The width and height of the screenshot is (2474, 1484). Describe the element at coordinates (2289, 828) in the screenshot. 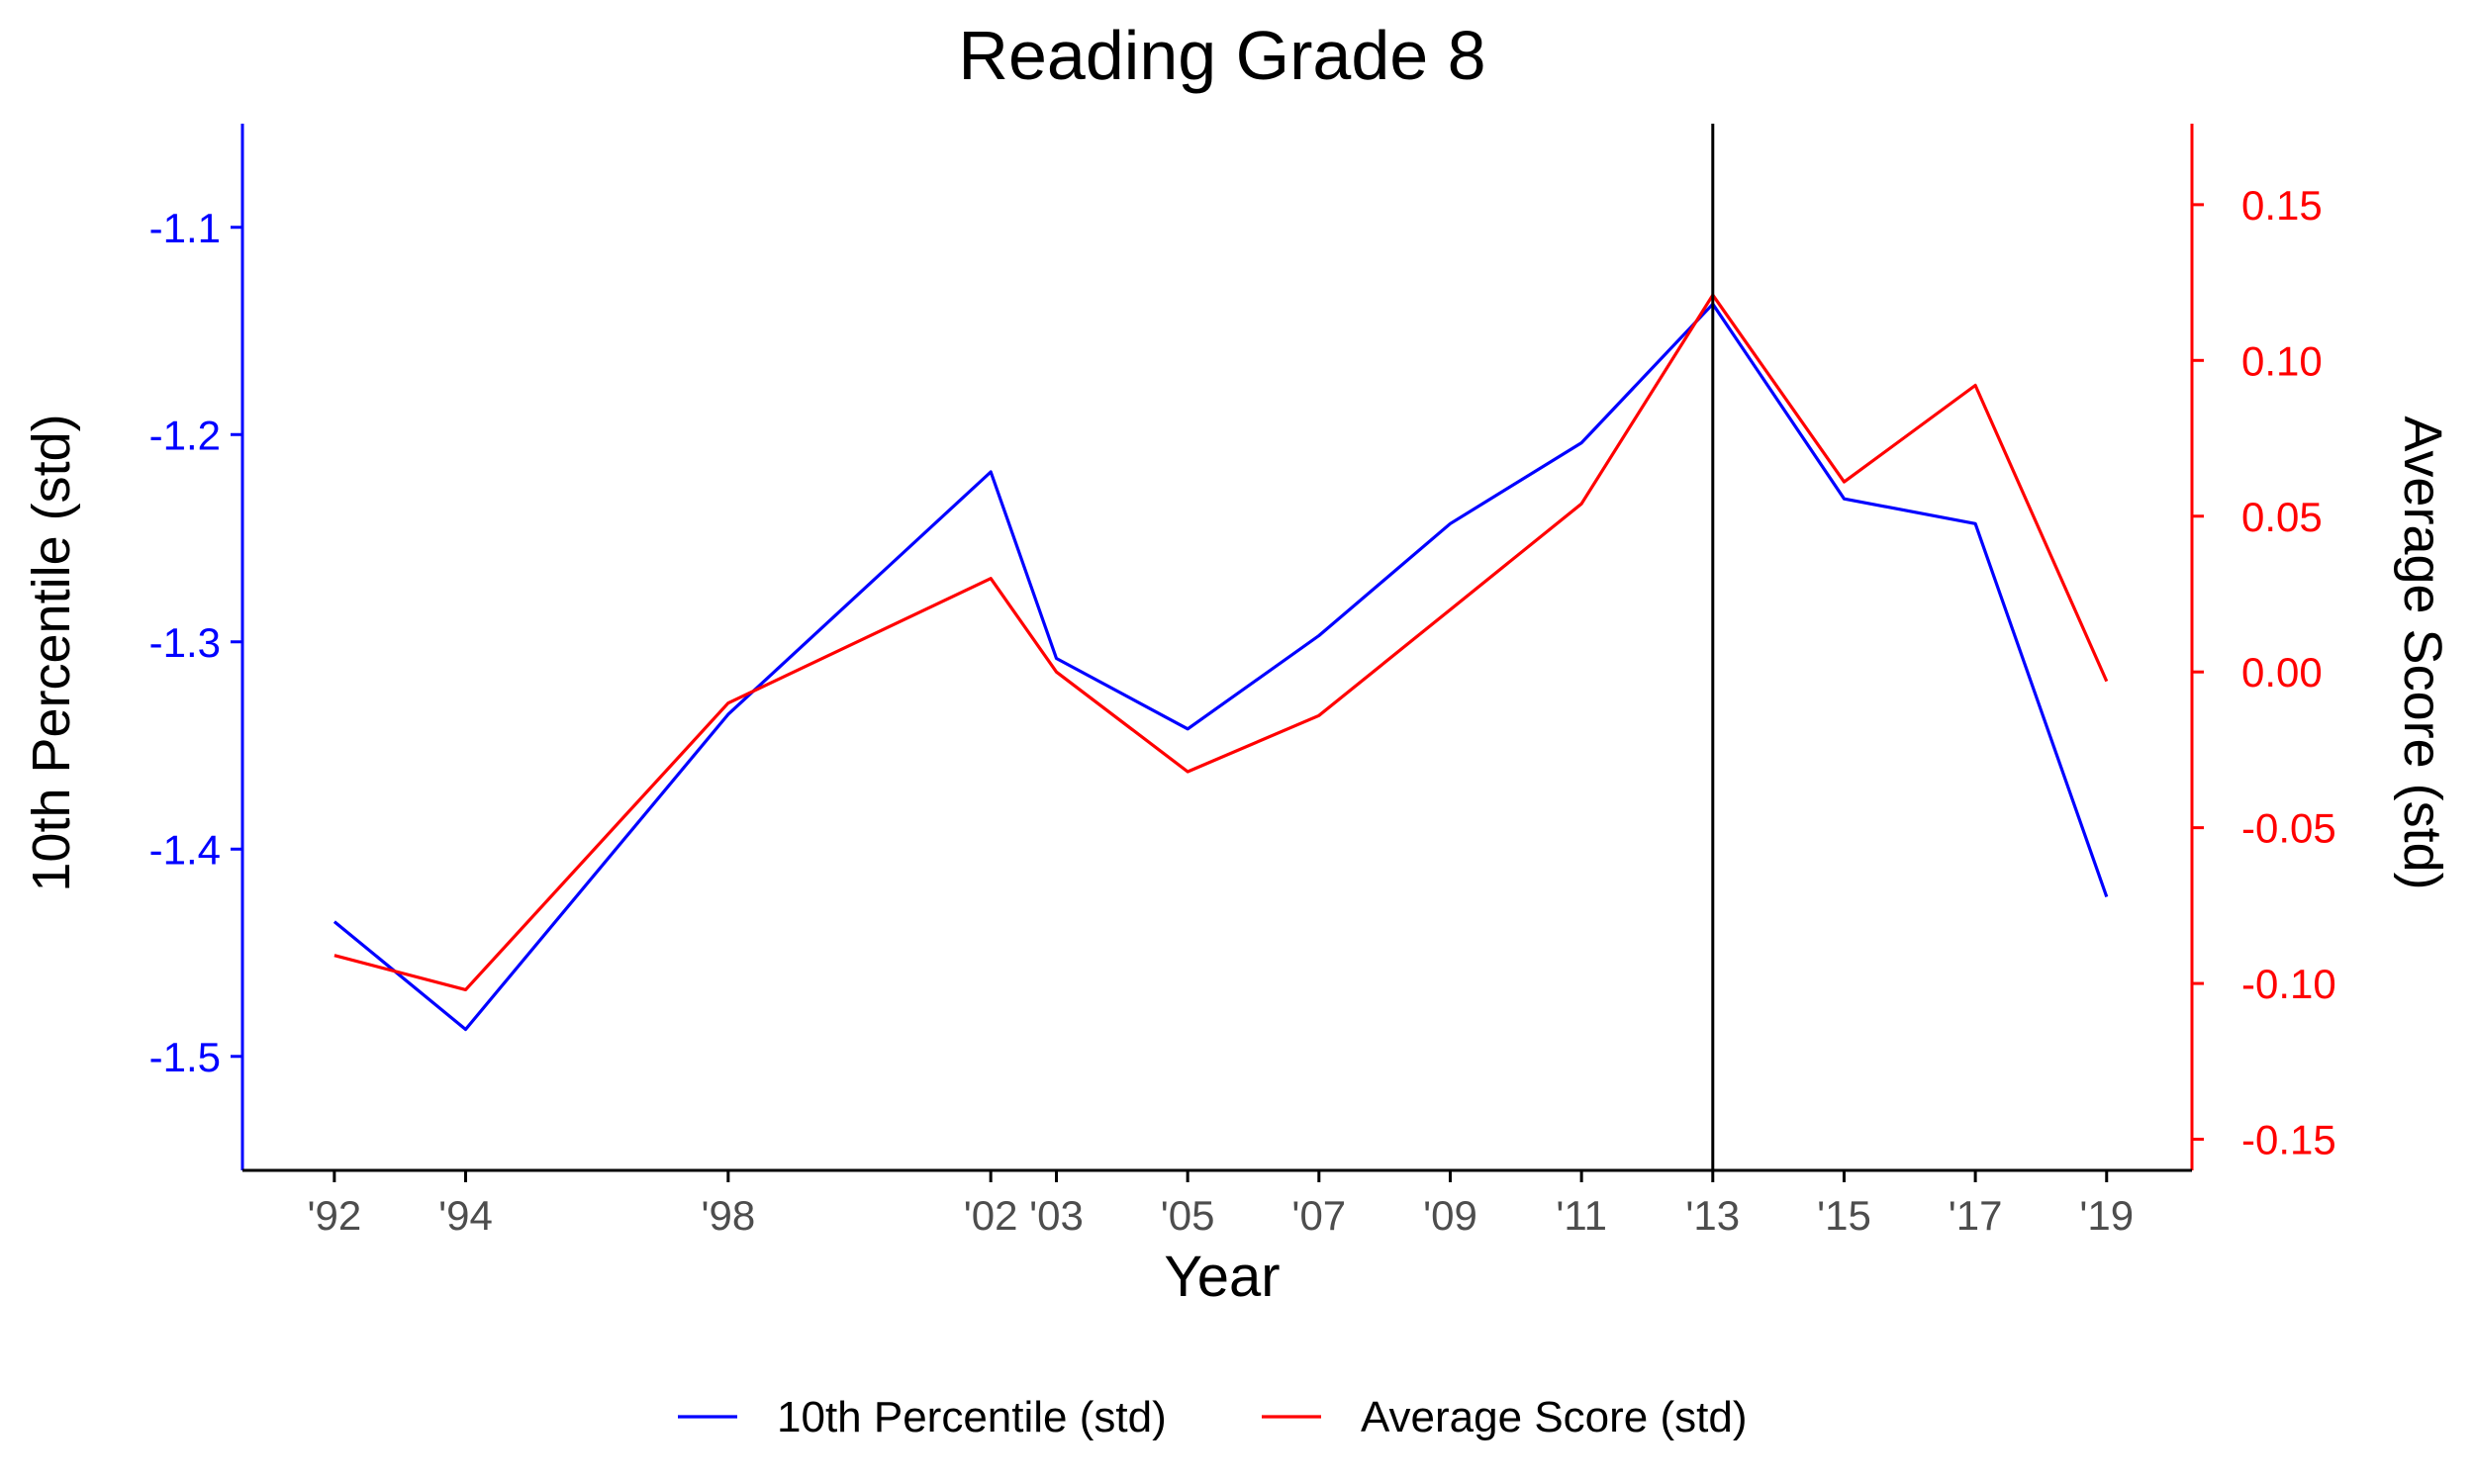

I see `y-axis-right-tick-label: -0.05` at that location.